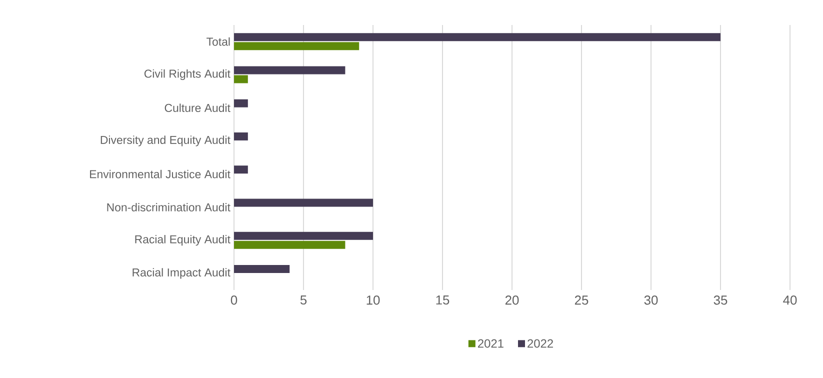  What do you see at coordinates (373, 300) in the screenshot?
I see `x-tick-label: 10` at bounding box center [373, 300].